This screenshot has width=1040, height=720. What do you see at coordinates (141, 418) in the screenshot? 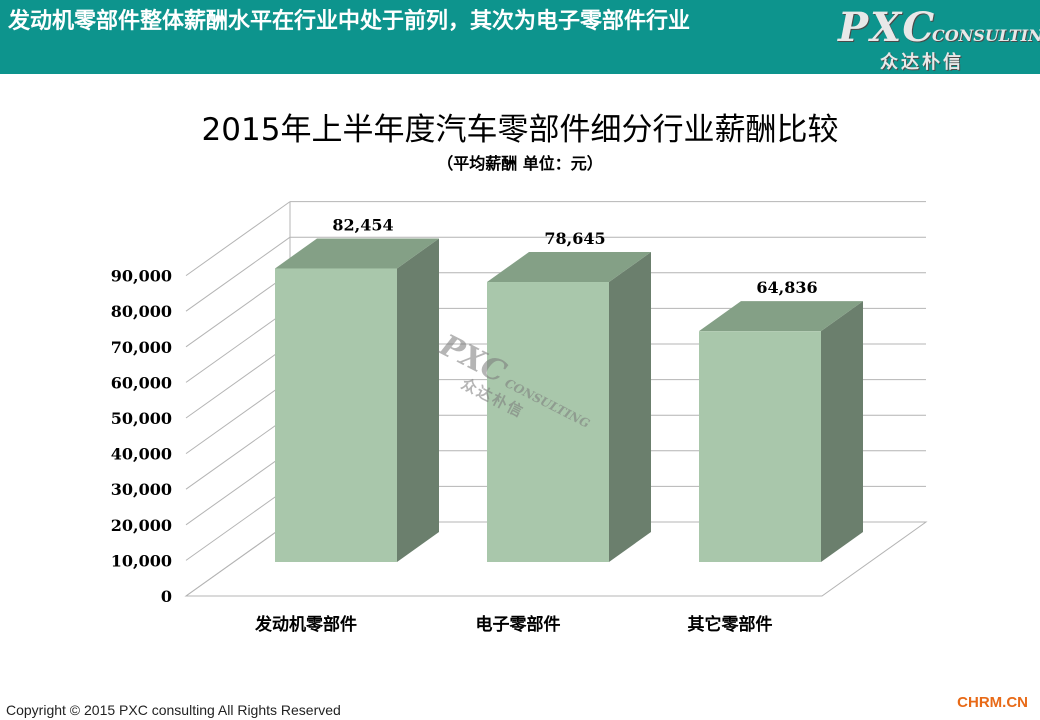
I see `y-tick-label: 50,000` at bounding box center [141, 418].